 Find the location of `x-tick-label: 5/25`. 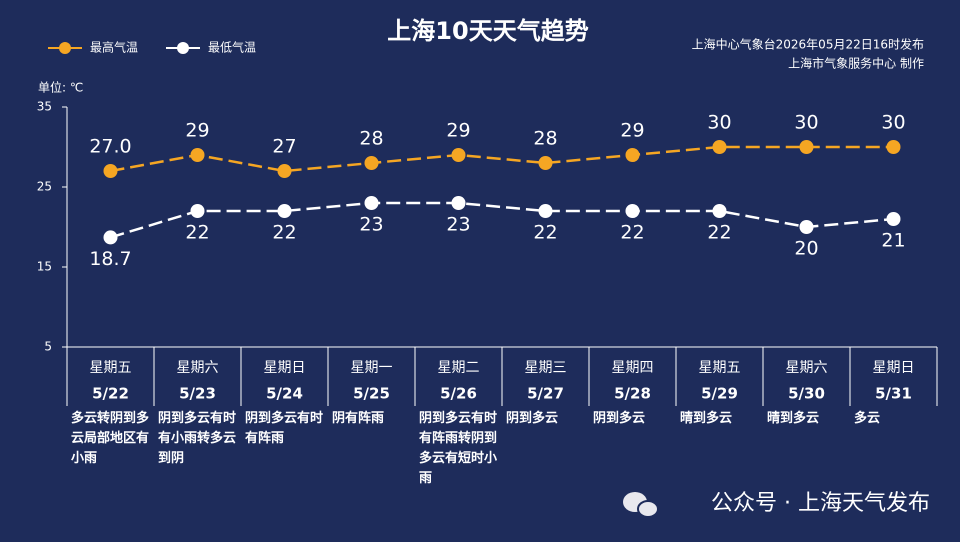

x-tick-label: 5/25 is located at coordinates (371, 394).